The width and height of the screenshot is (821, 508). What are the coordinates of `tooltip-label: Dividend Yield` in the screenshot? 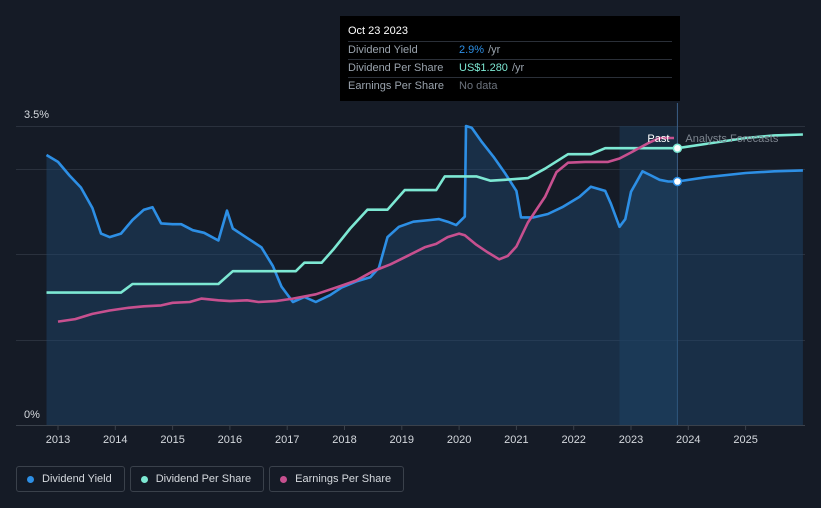 It's located at (383, 50).